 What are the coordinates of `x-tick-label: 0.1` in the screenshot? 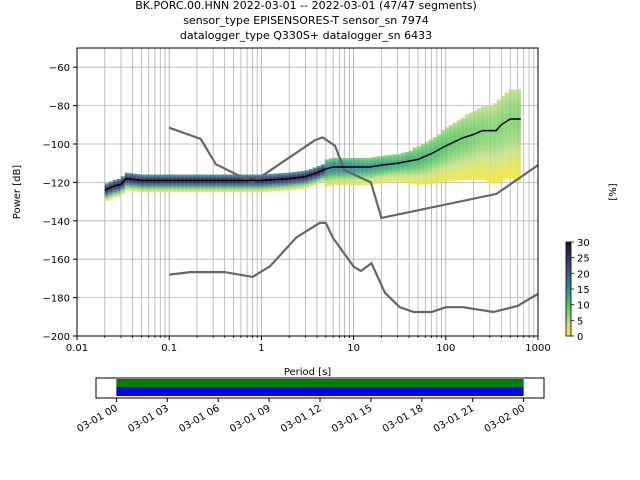 It's located at (169, 348).